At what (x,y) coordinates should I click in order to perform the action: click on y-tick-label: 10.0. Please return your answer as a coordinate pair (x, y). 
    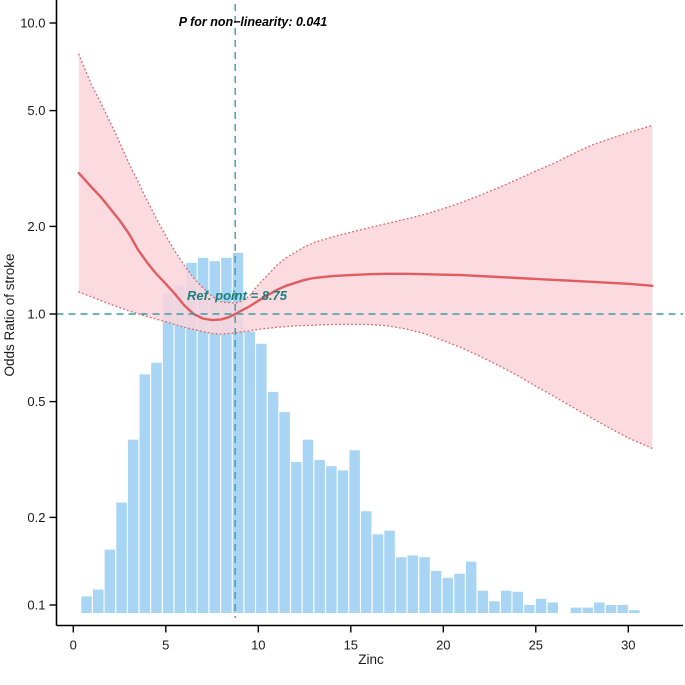
    Looking at the image, I should click on (32, 23).